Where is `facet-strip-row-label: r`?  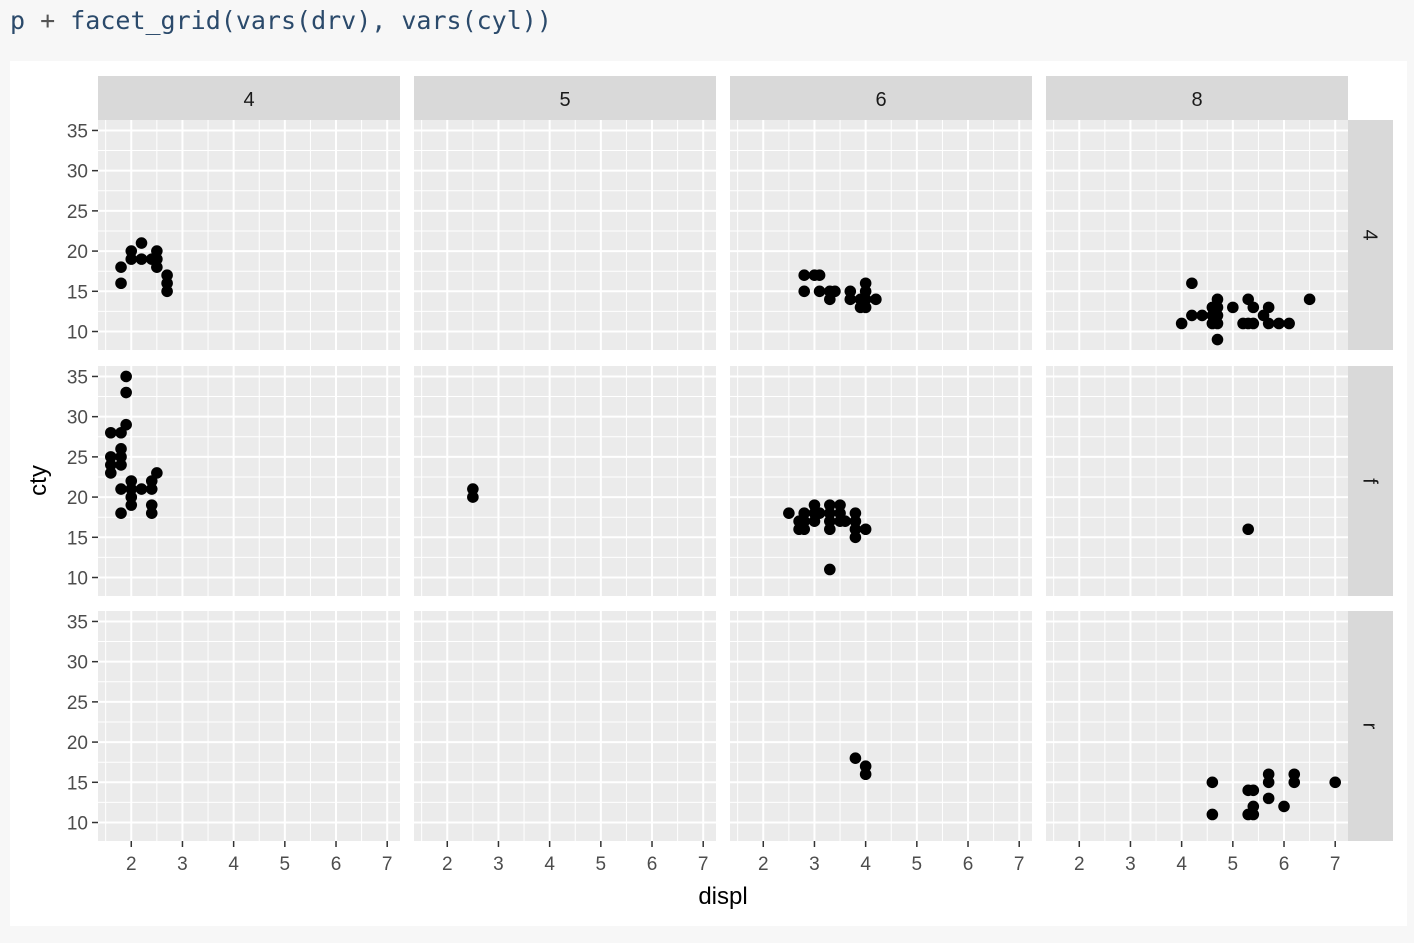 facet-strip-row-label: r is located at coordinates (1370, 726).